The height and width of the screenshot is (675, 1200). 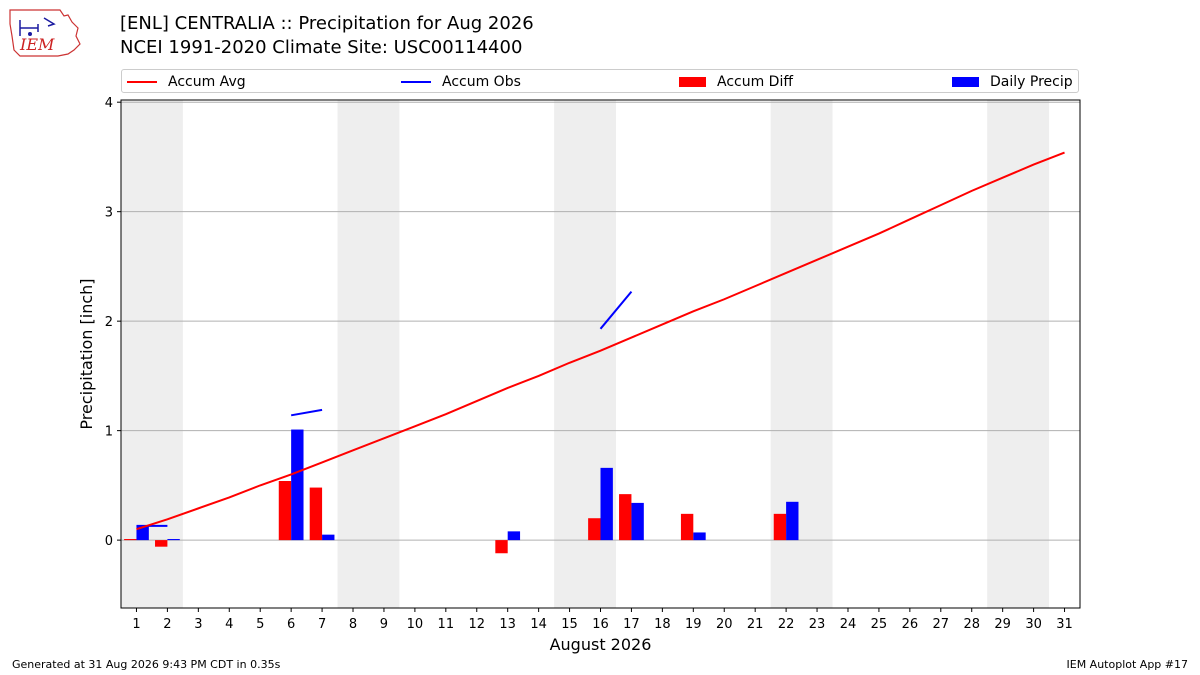 What do you see at coordinates (631, 624) in the screenshot?
I see `x-tick-label: 17` at bounding box center [631, 624].